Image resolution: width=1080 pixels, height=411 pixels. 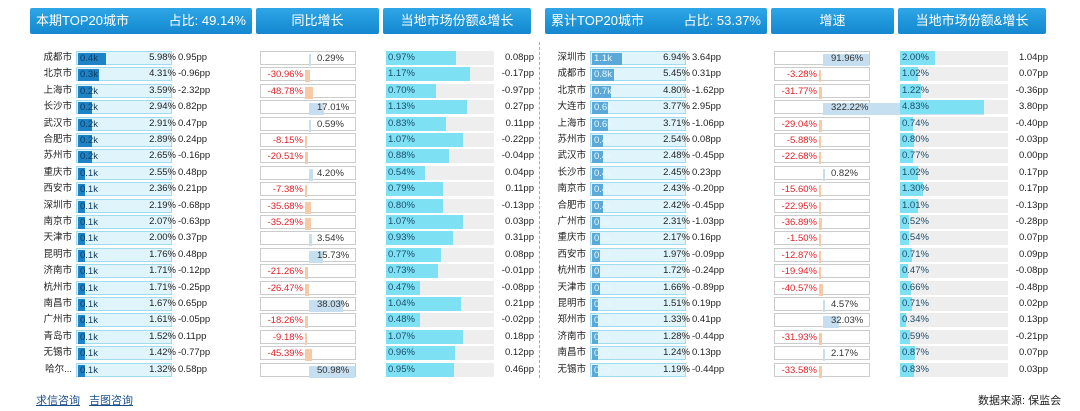 I want to click on left-yoy-neg-bar, so click(x=308, y=224).